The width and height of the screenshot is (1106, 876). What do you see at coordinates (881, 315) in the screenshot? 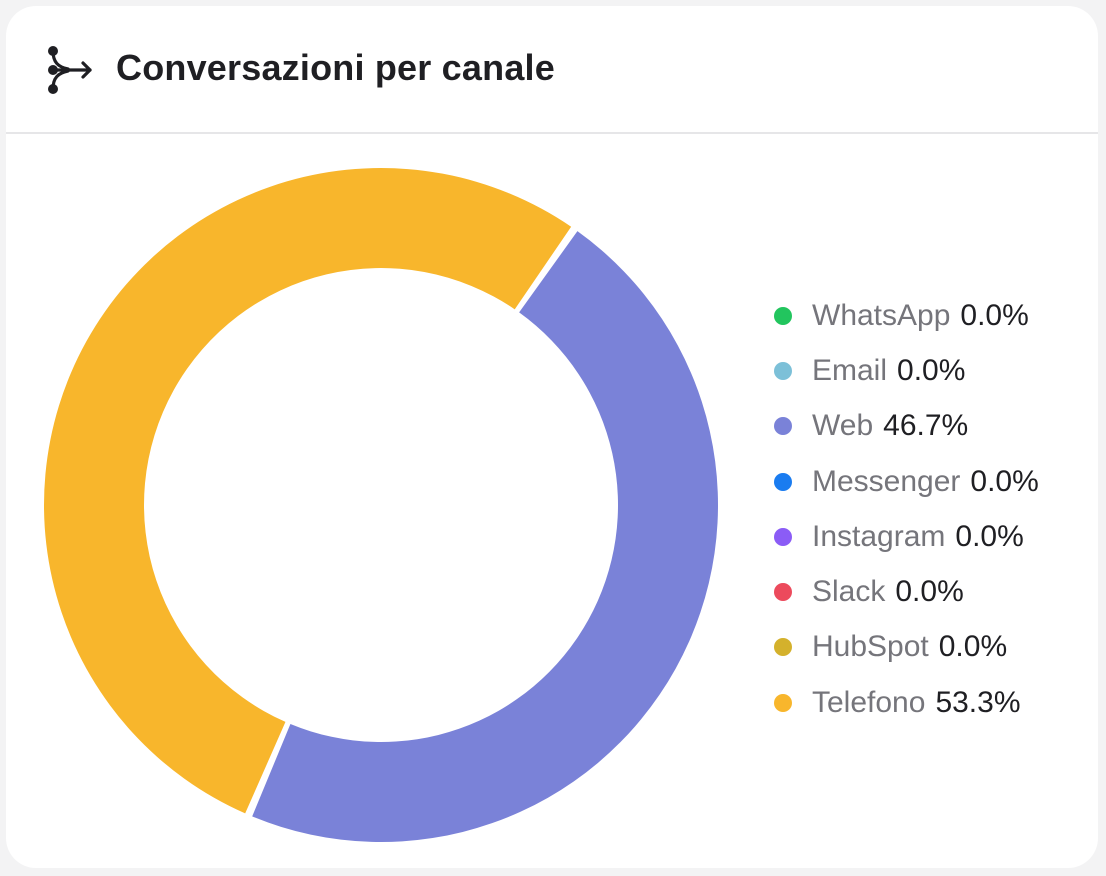
I see `legend-label: WhatsApp` at bounding box center [881, 315].